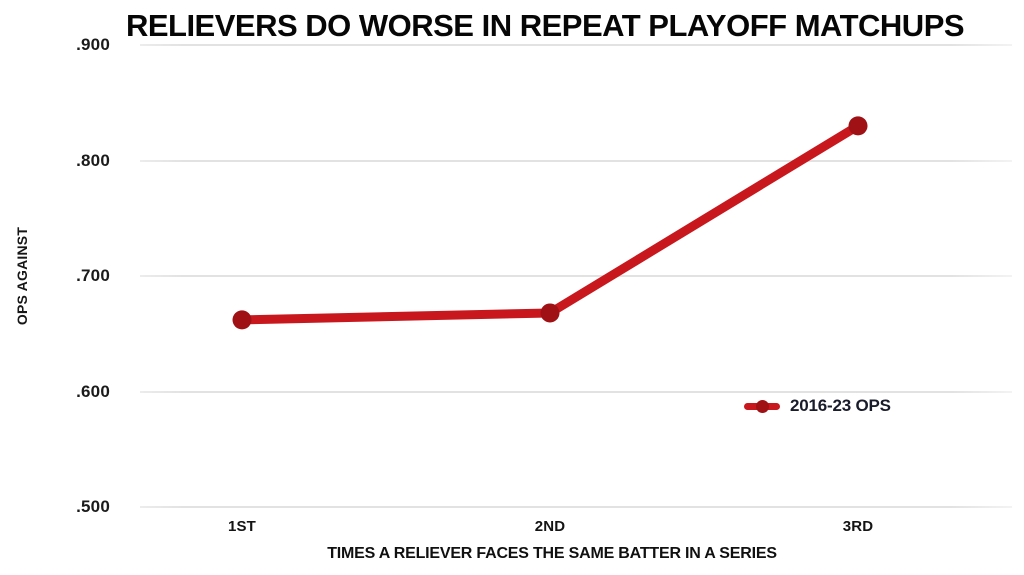 The image size is (1024, 575). I want to click on legend-series-label: 2016-23 OPS, so click(840, 405).